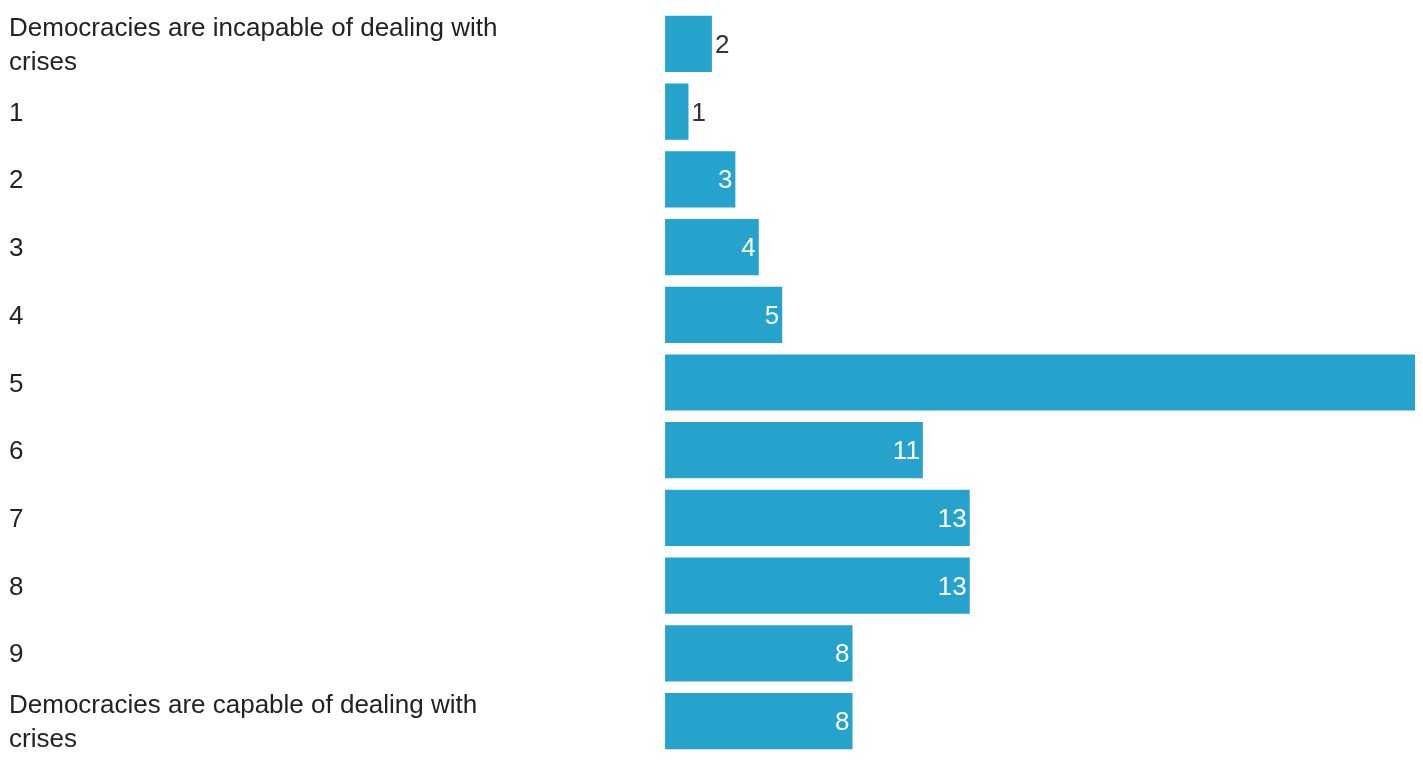 This screenshot has height=760, width=1423. I want to click on y-tick-label: 8, so click(16, 586).